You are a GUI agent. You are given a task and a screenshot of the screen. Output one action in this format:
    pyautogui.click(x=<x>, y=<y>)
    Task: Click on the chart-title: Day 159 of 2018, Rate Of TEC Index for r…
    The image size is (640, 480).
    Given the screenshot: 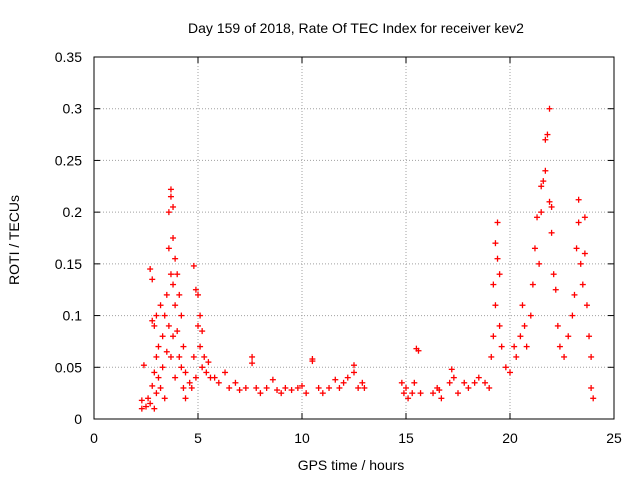 What is the action you would take?
    pyautogui.click(x=356, y=28)
    